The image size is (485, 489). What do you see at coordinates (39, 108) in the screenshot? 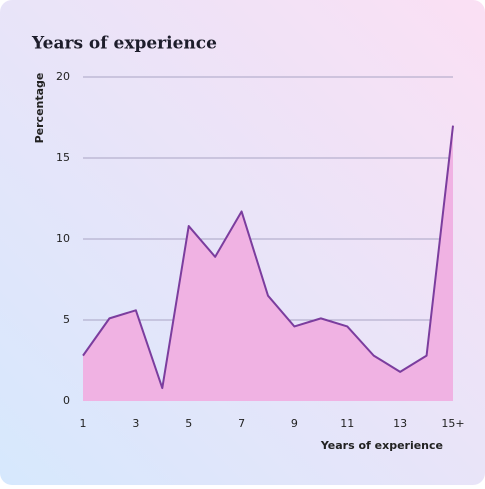
I see `y-axis-label: Percentage` at bounding box center [39, 108].